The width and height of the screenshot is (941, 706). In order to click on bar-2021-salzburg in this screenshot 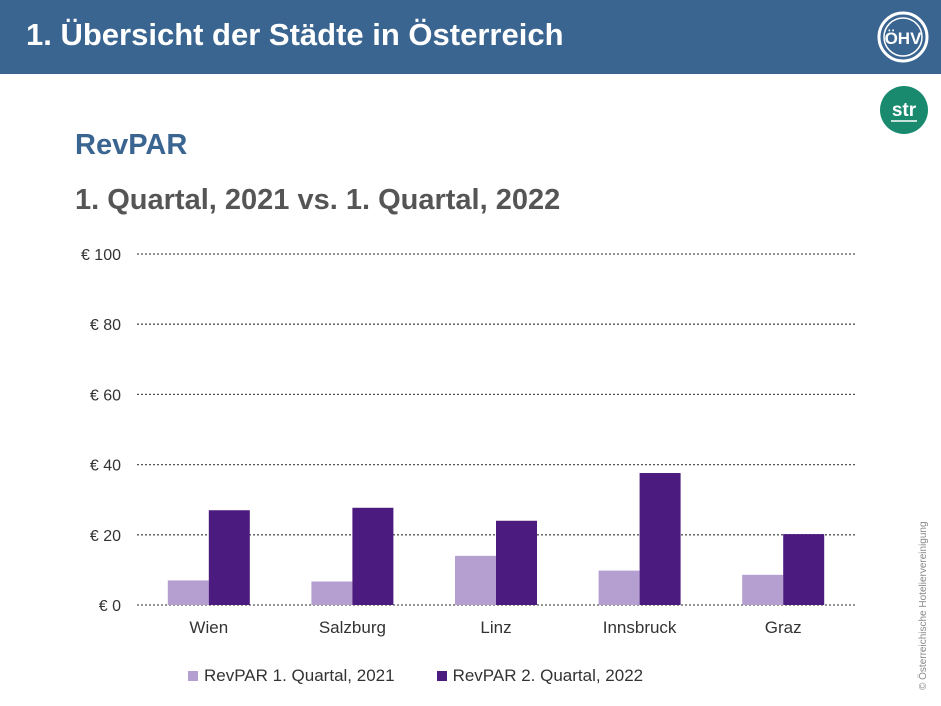, I will do `click(332, 593)`.